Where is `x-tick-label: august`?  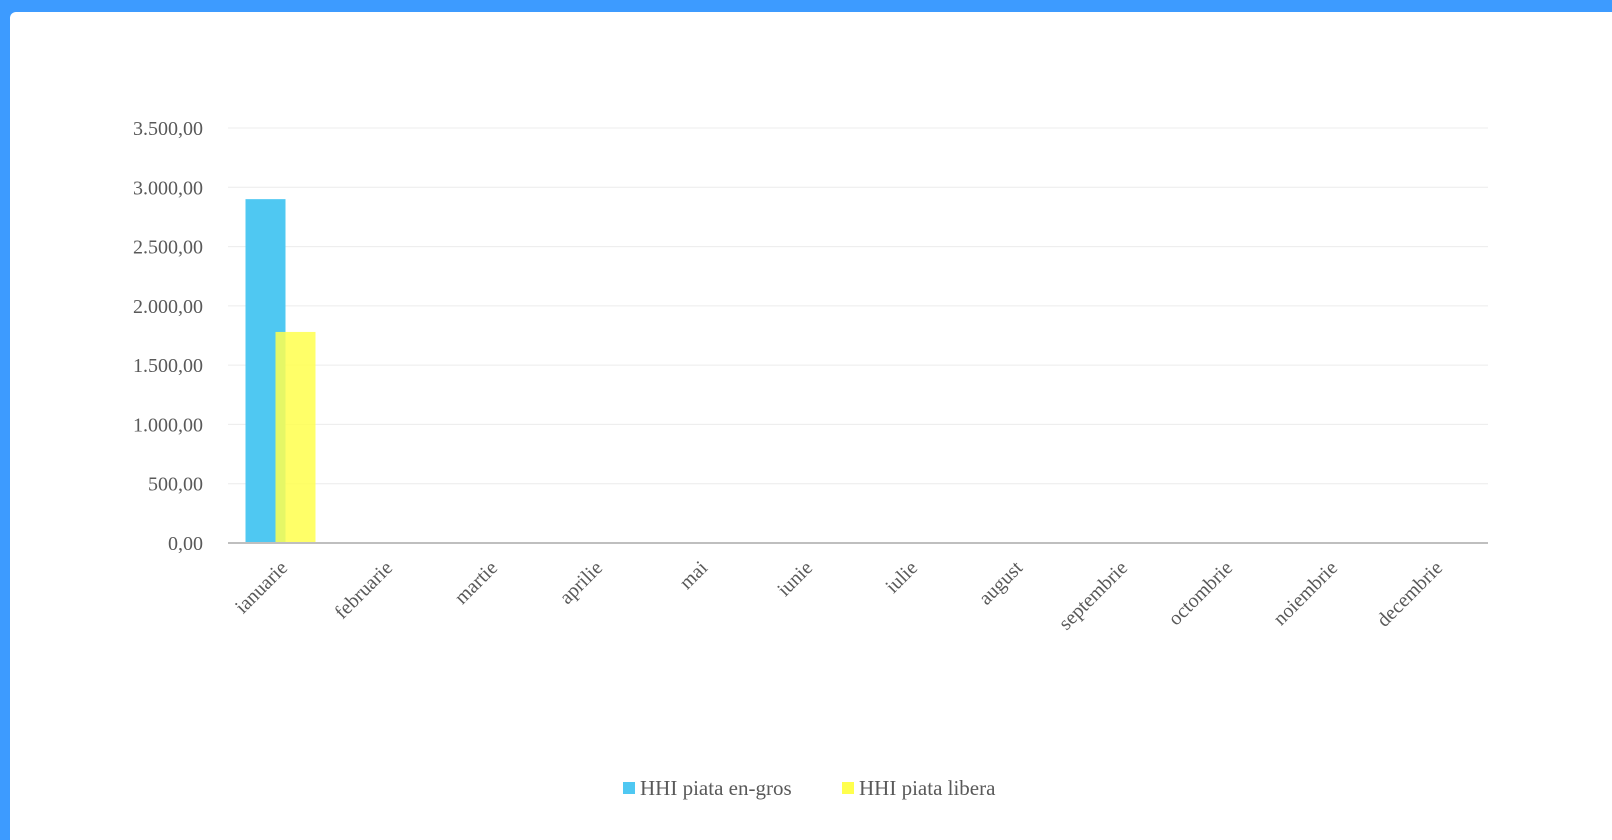 x-tick-label: august is located at coordinates (1001, 583).